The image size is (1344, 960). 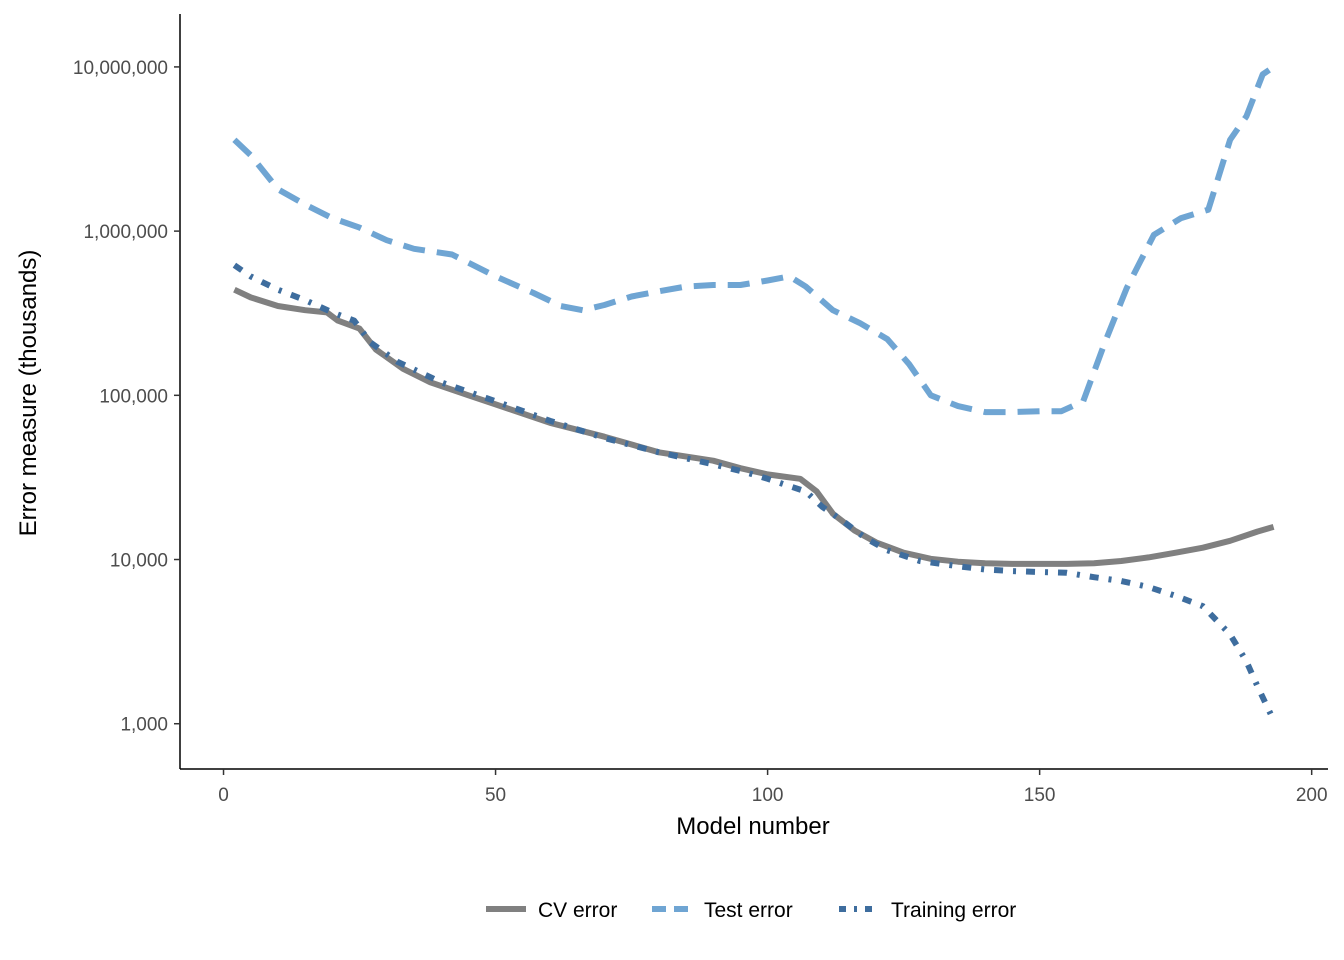 I want to click on legend: CV error Test error Training error, so click(x=751, y=910).